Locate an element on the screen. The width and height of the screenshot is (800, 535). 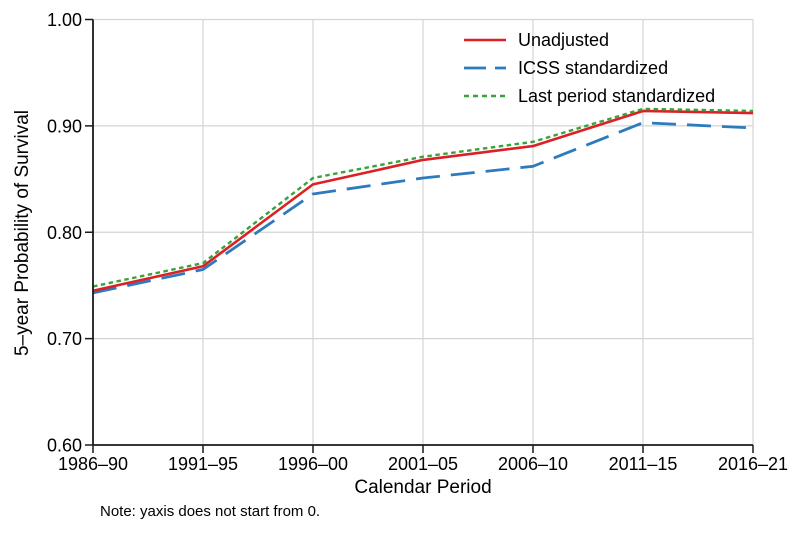
legend-label: Last period standardized is located at coordinates (617, 96).